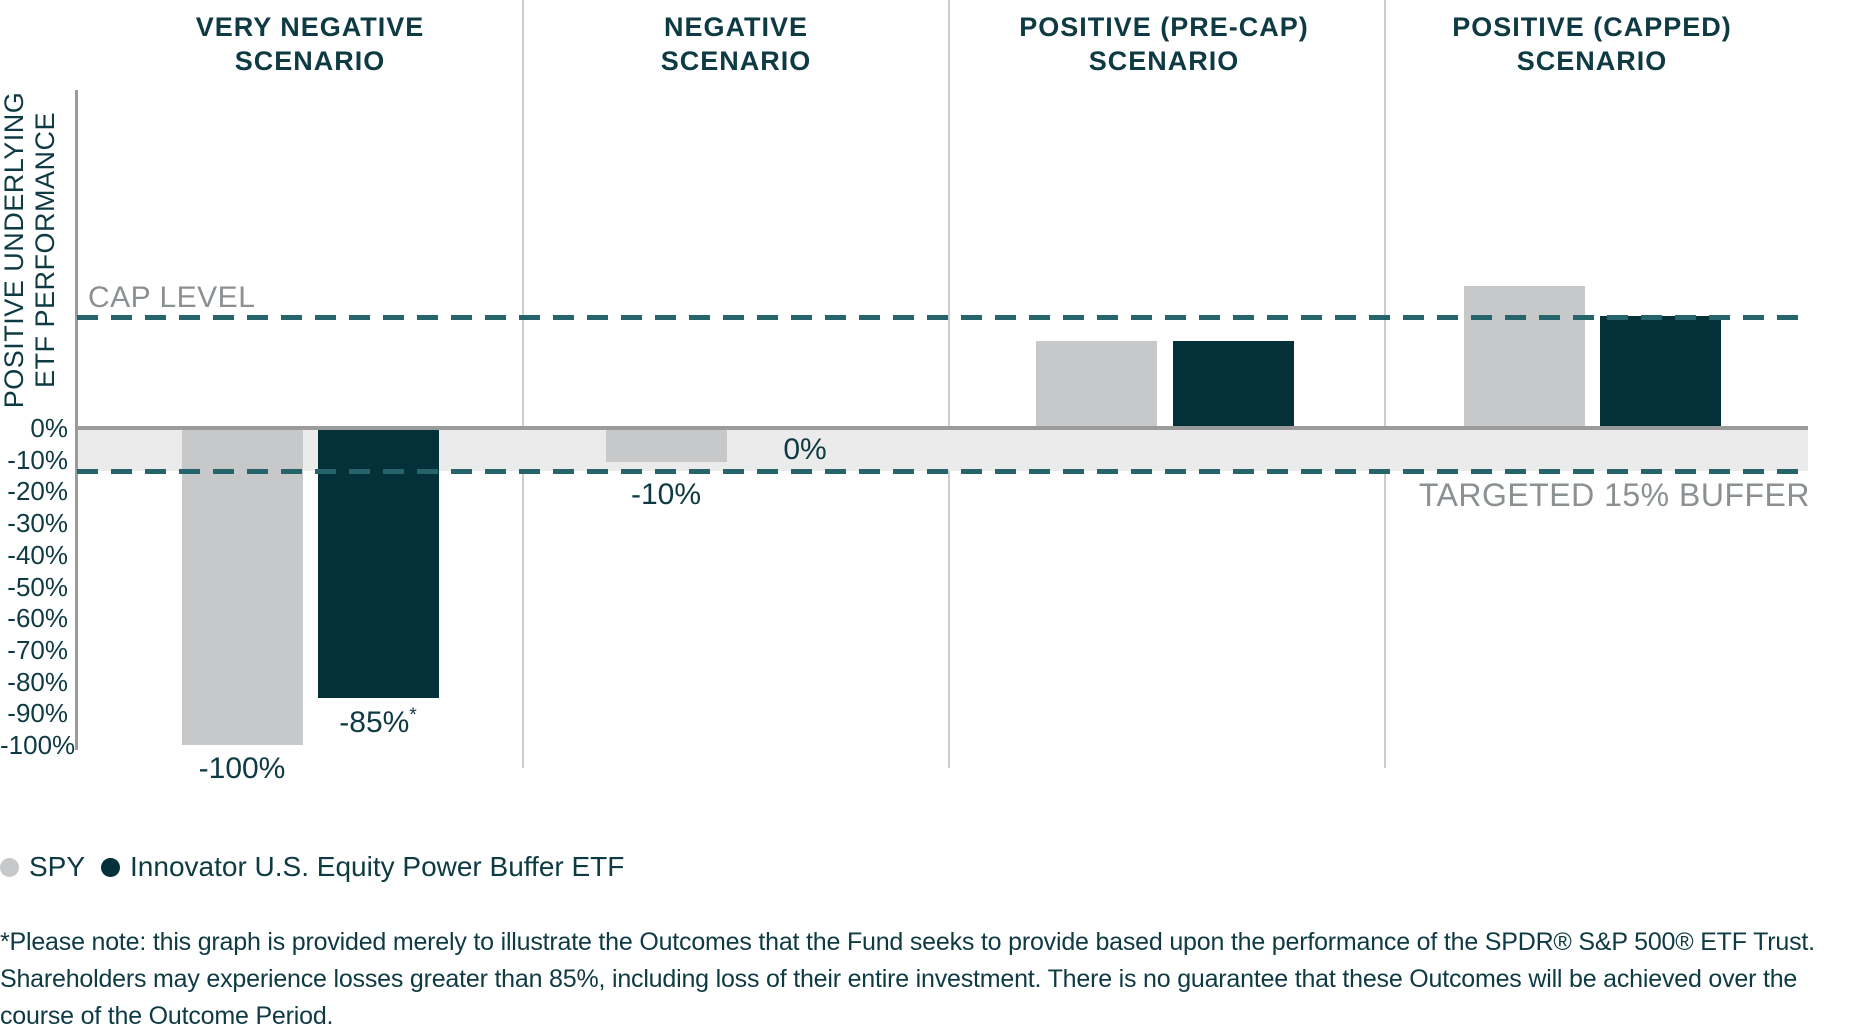 The width and height of the screenshot is (1862, 1035). I want to click on y-tick-label: -10%, so click(37, 459).